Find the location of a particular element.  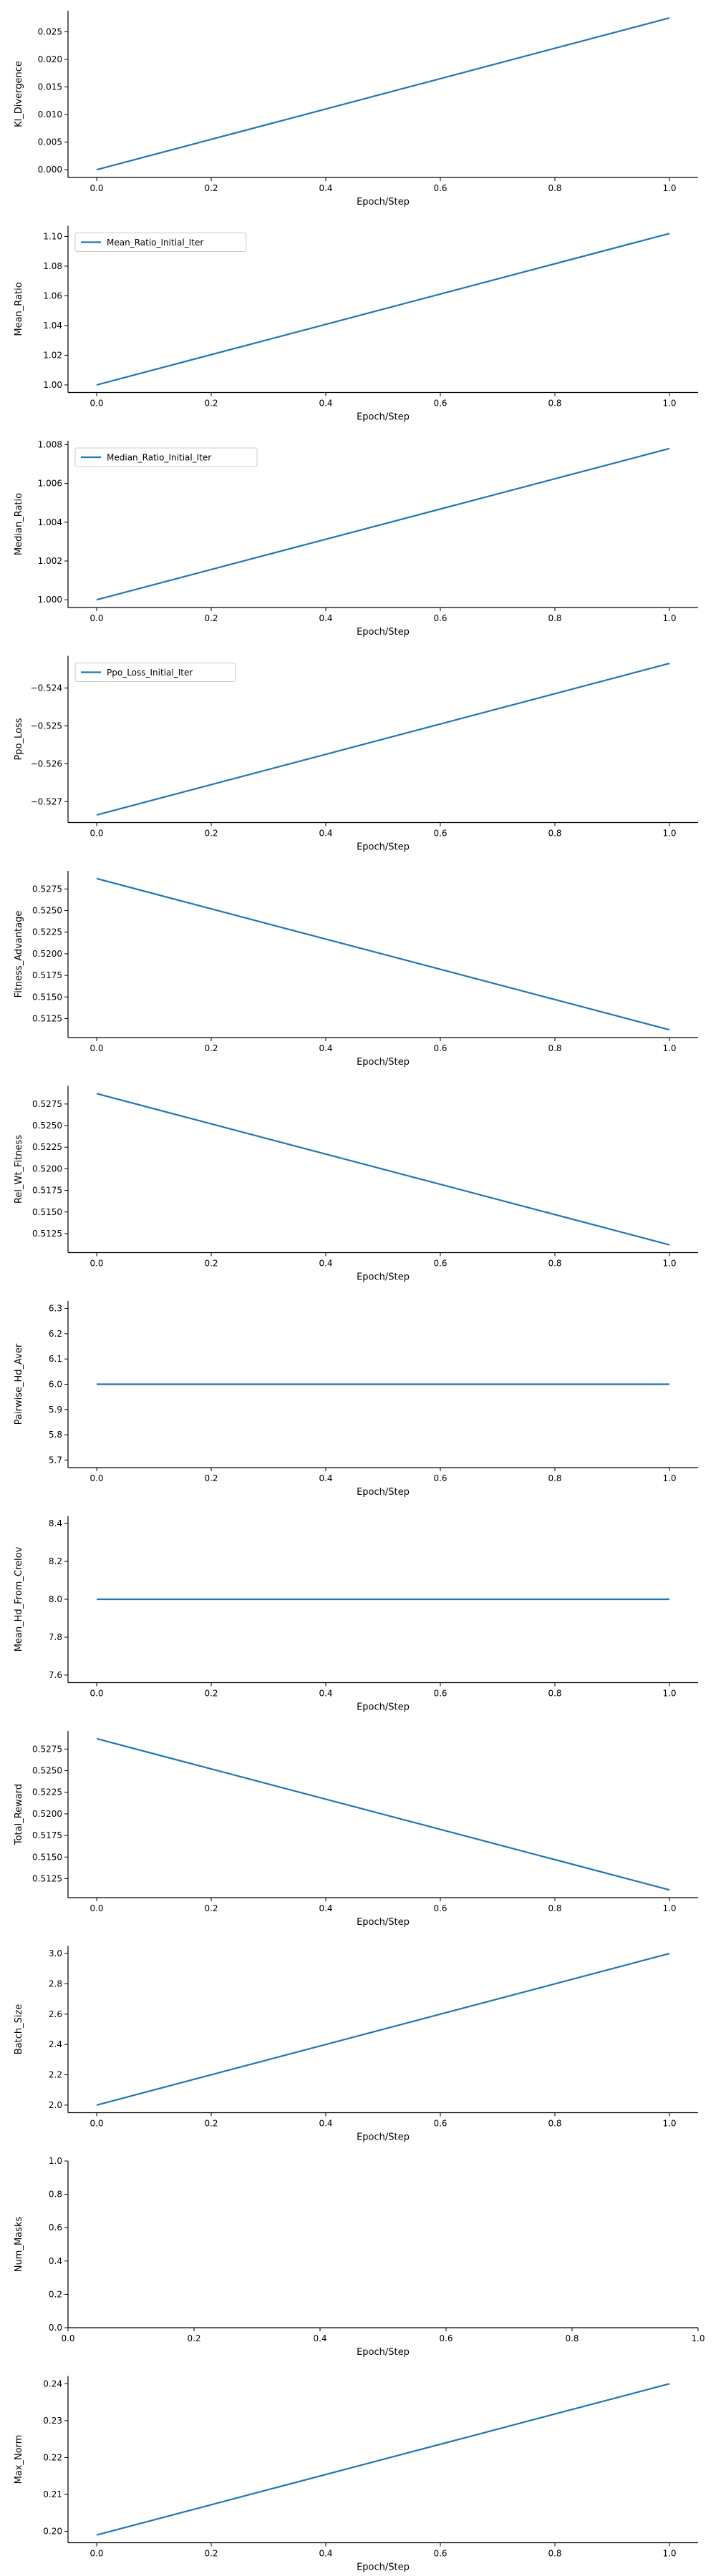

y-tick-label: 8.0 is located at coordinates (55, 1599).